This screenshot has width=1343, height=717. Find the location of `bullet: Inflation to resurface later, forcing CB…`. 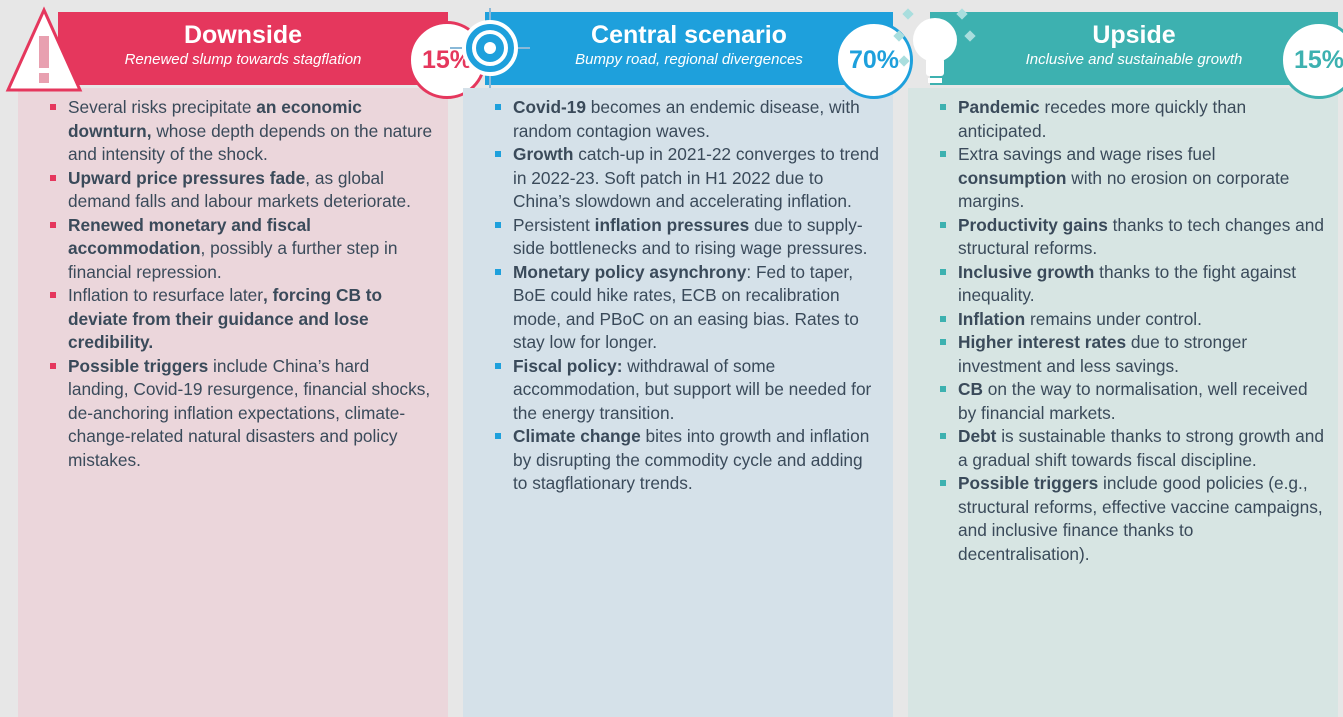

bullet: Inflation to resurface later, forcing CB… is located at coordinates (242, 319).